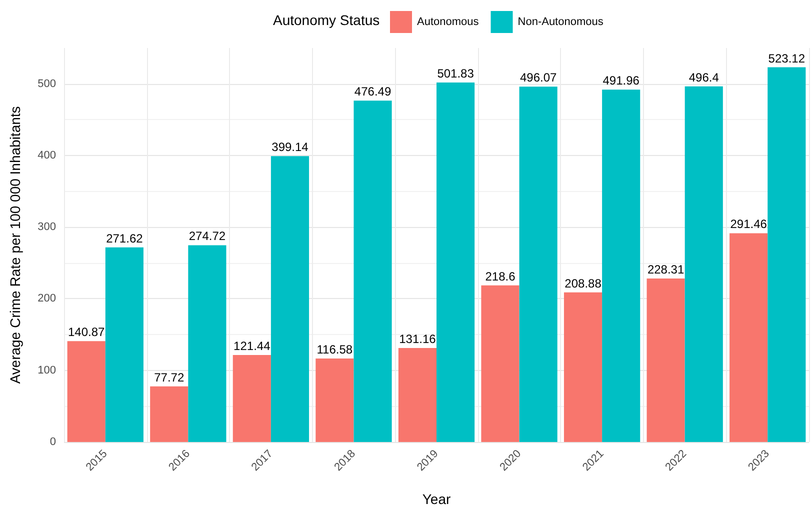 This screenshot has height=514, width=811. I want to click on data-label: 218.6, so click(500, 276).